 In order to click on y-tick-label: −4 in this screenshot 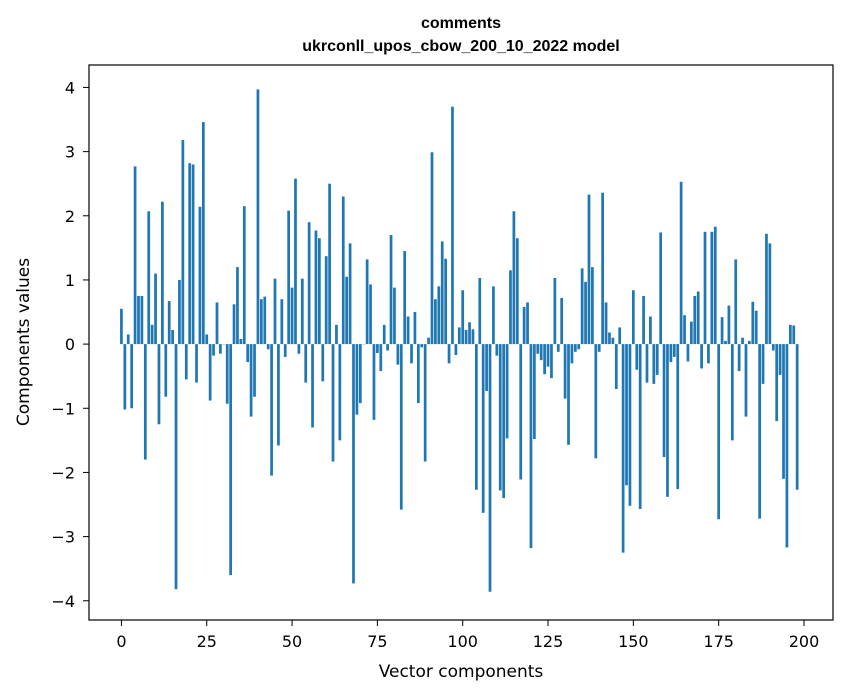, I will do `click(63, 601)`.